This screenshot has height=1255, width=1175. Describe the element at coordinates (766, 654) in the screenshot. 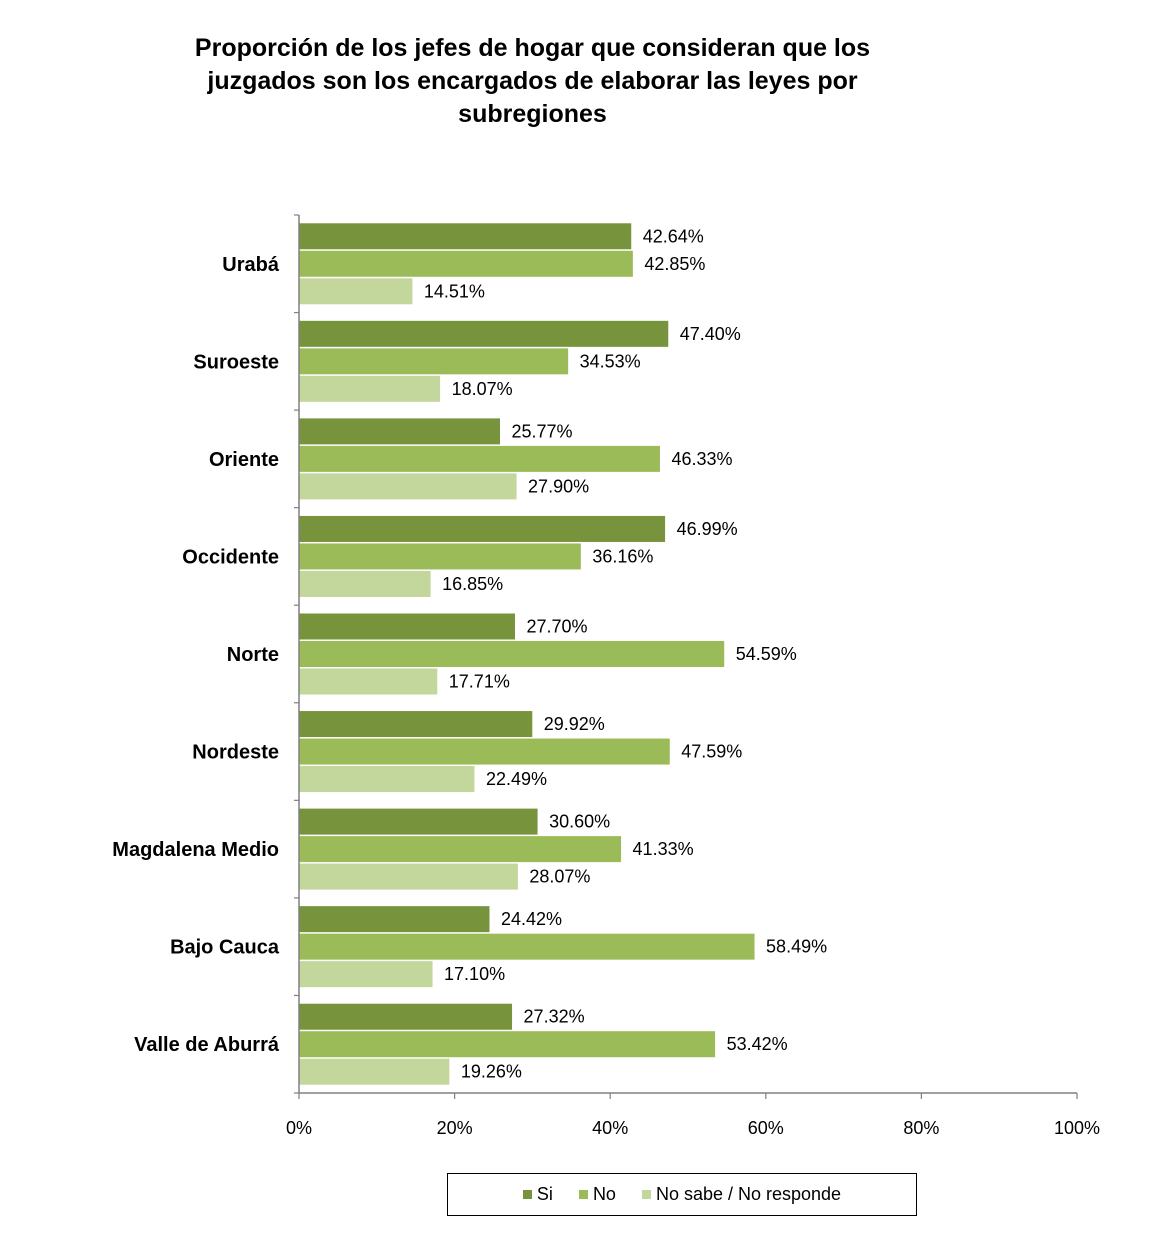

I see `data-label: 54.59%` at that location.